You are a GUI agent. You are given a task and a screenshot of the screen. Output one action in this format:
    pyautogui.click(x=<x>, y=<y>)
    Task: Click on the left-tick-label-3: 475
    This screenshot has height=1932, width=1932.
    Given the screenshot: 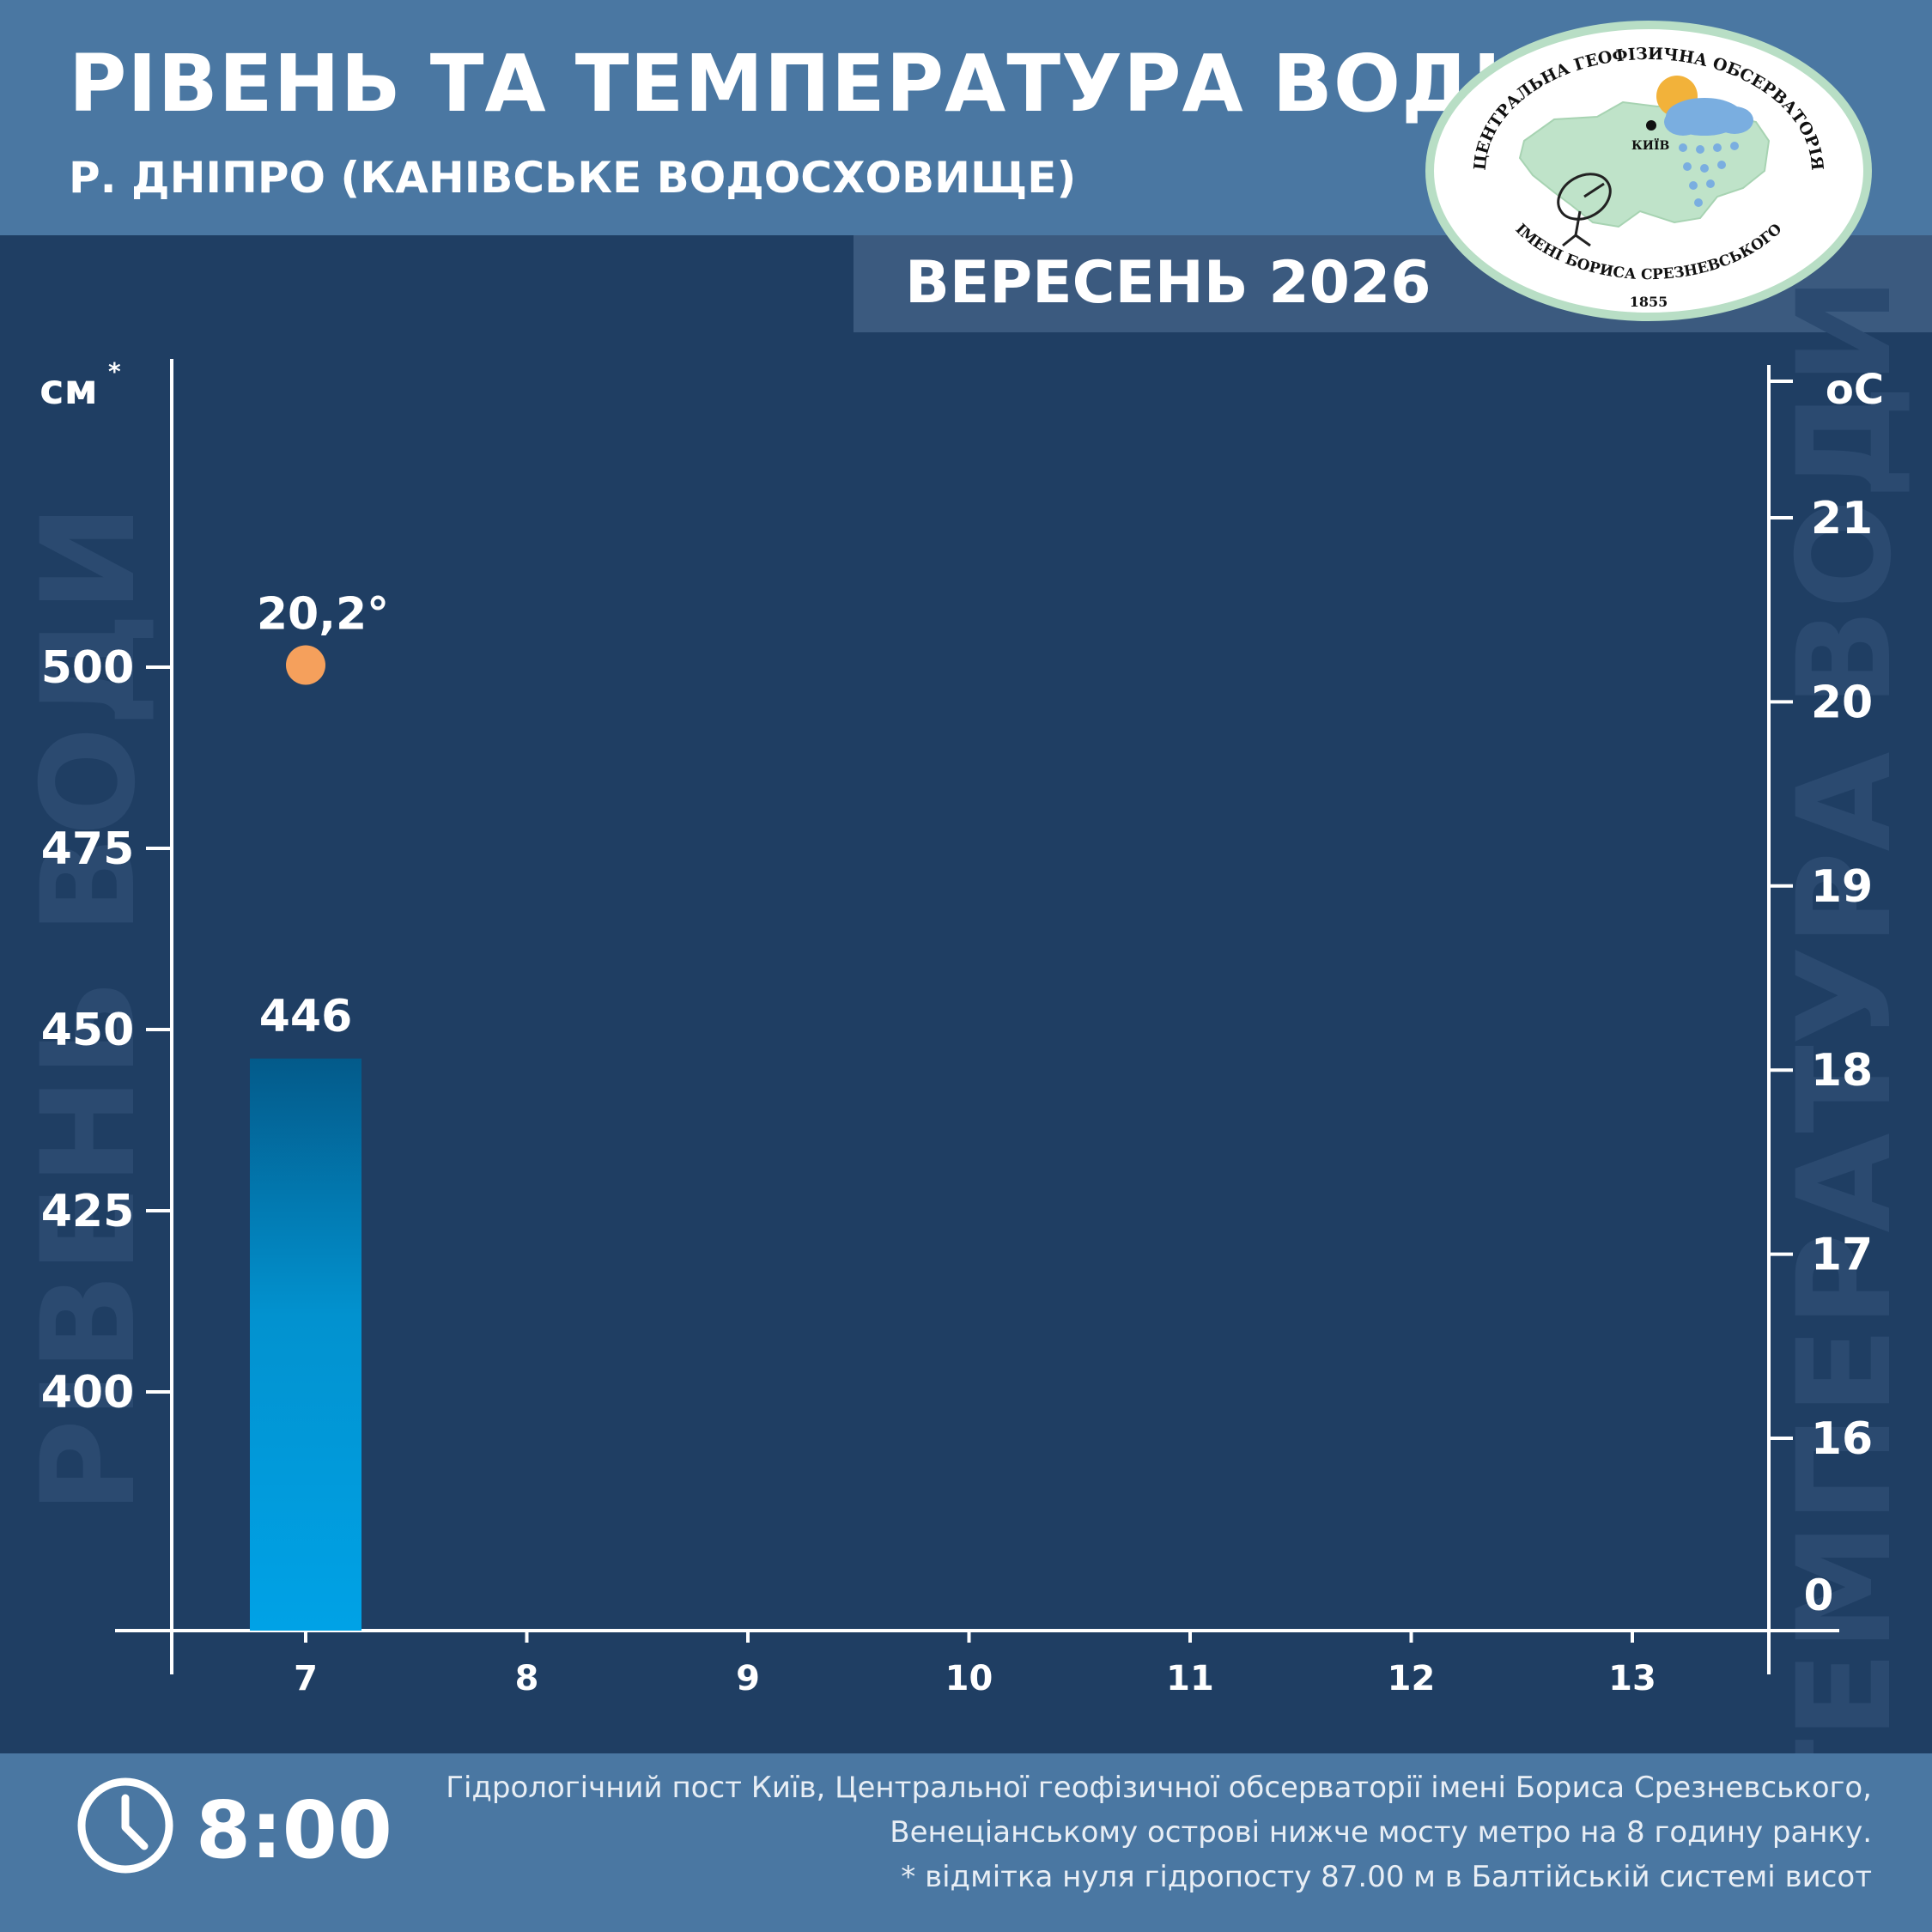 What is the action you would take?
    pyautogui.click(x=88, y=849)
    